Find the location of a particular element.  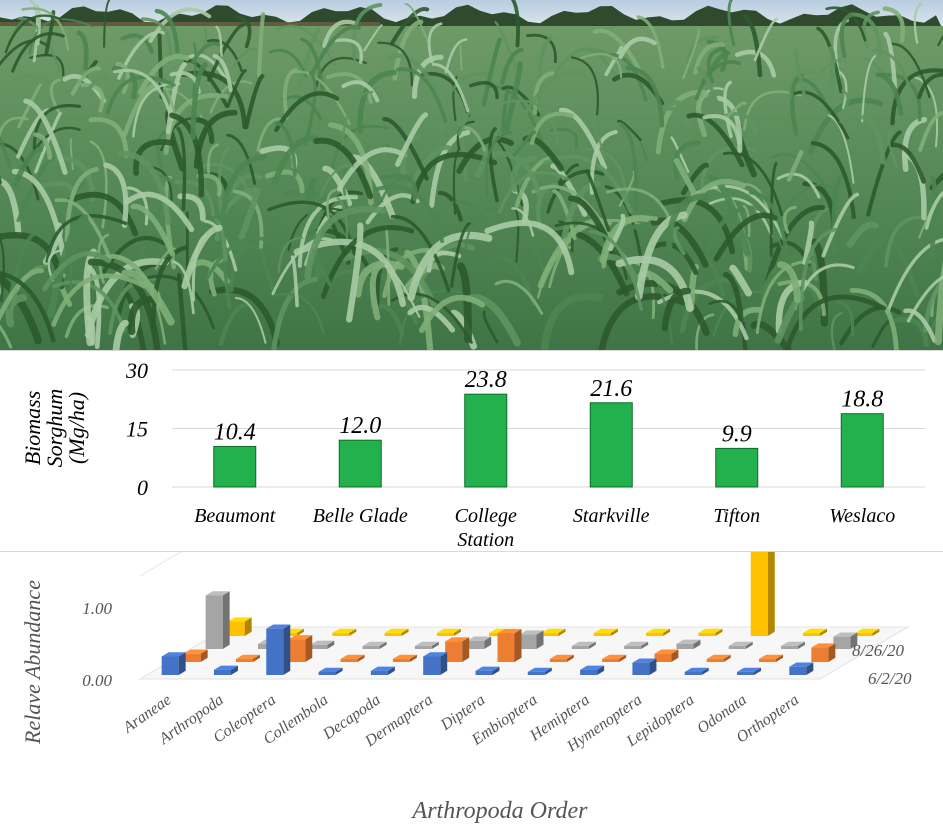

x-tick-label: Tifton is located at coordinates (736, 516).